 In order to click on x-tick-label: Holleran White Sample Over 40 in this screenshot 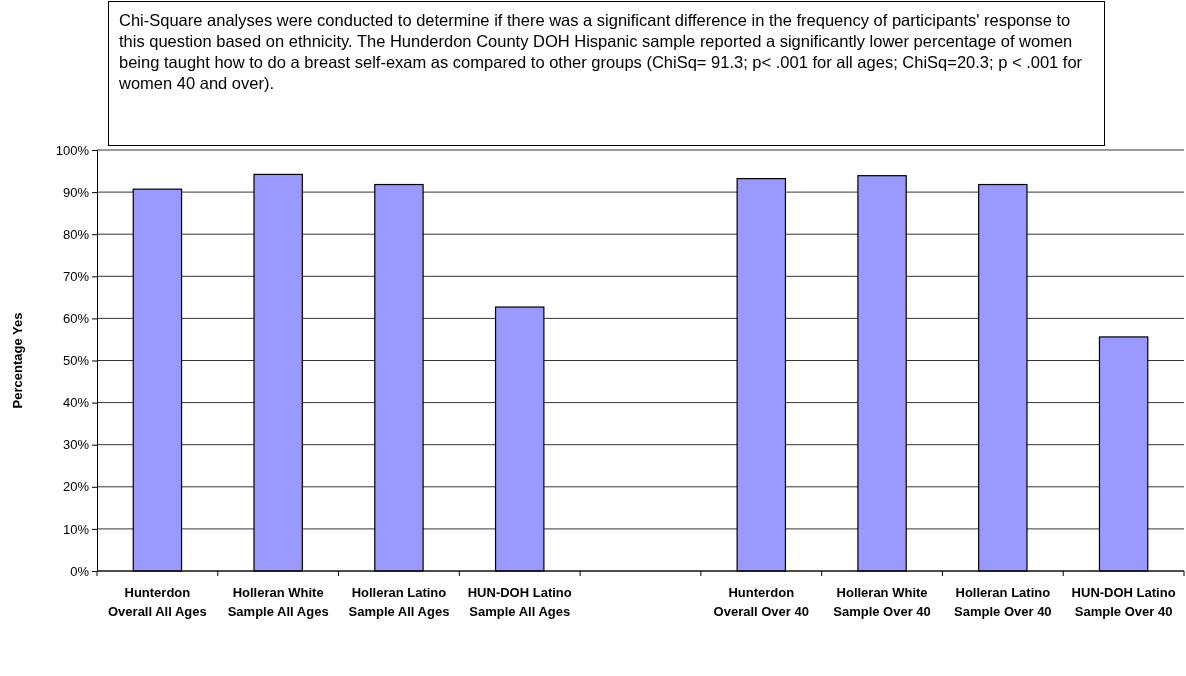, I will do `click(882, 602)`.